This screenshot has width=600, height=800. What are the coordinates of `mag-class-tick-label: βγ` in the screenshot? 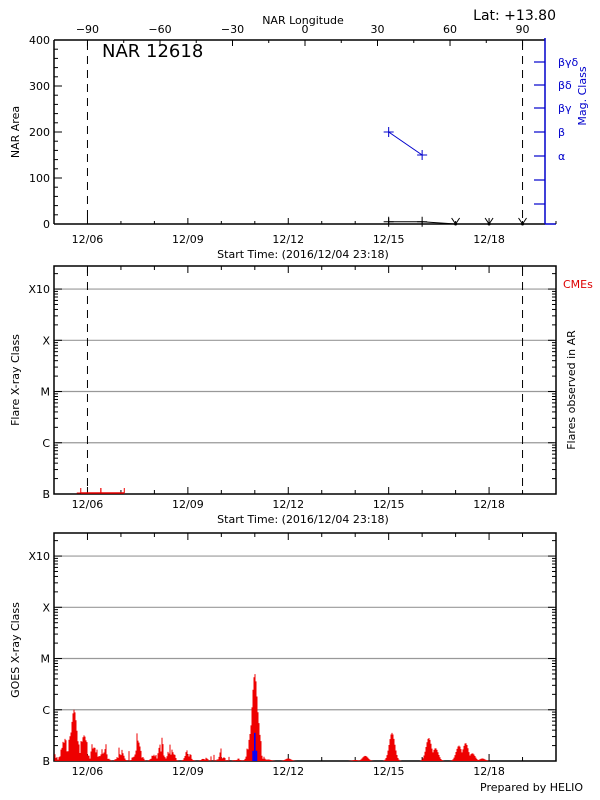 It's located at (565, 108).